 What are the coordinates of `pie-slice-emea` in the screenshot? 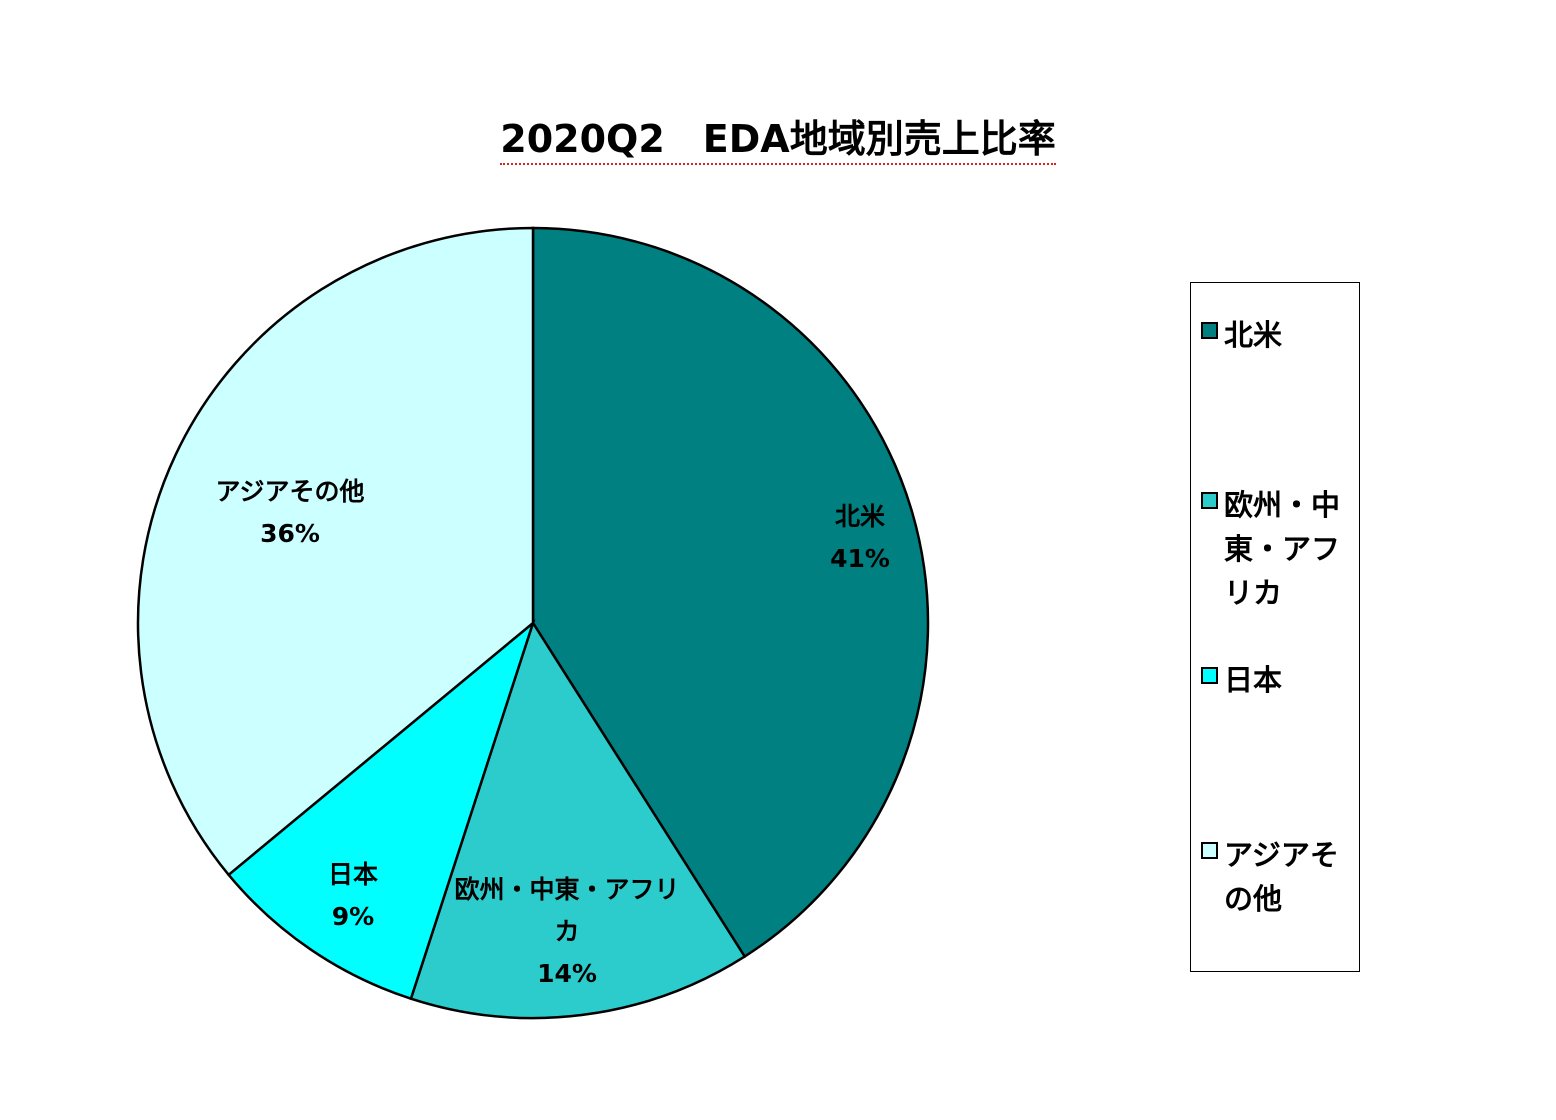 It's located at (578, 820).